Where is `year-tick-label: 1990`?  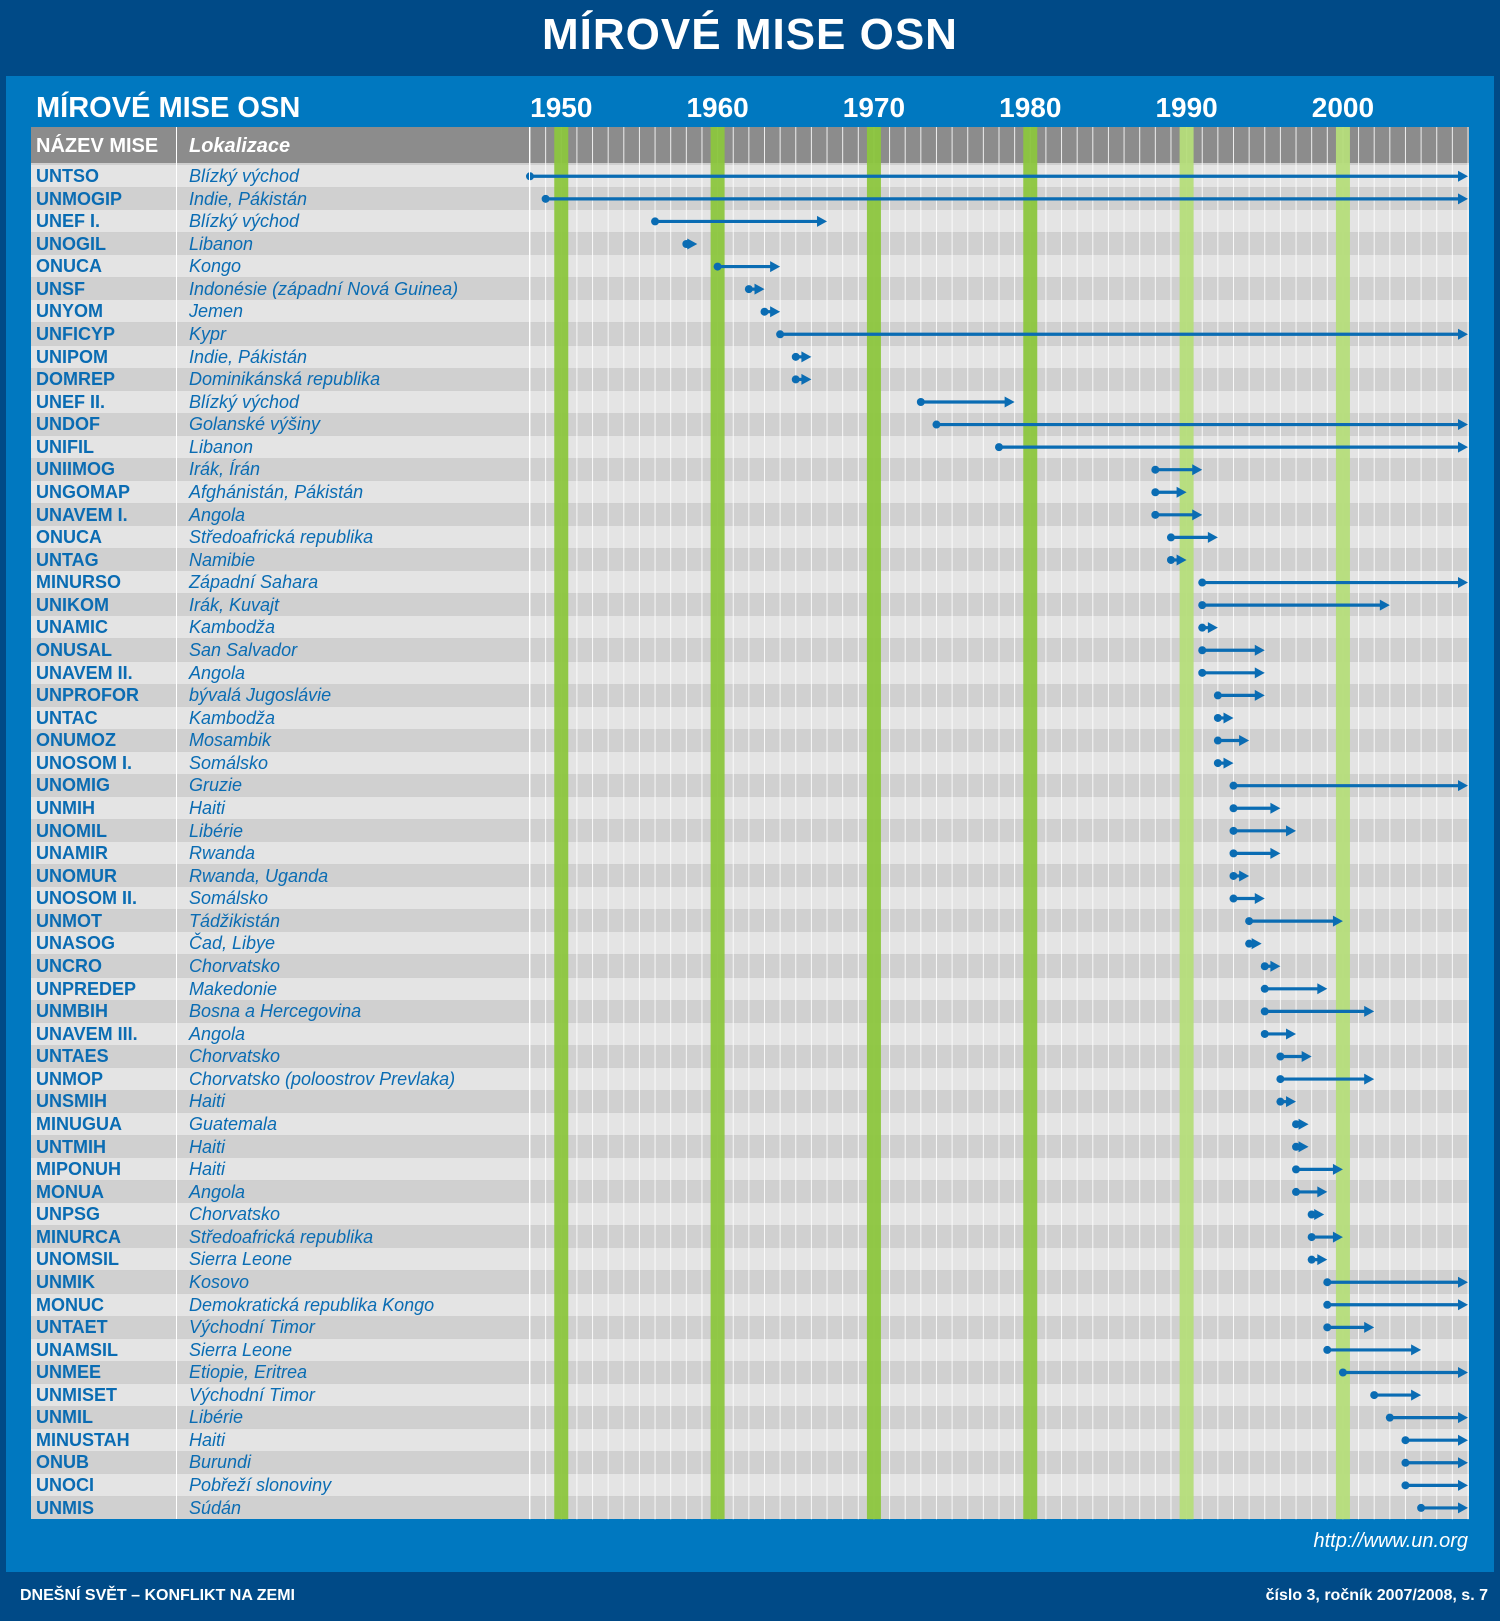 year-tick-label: 1990 is located at coordinates (1186, 107).